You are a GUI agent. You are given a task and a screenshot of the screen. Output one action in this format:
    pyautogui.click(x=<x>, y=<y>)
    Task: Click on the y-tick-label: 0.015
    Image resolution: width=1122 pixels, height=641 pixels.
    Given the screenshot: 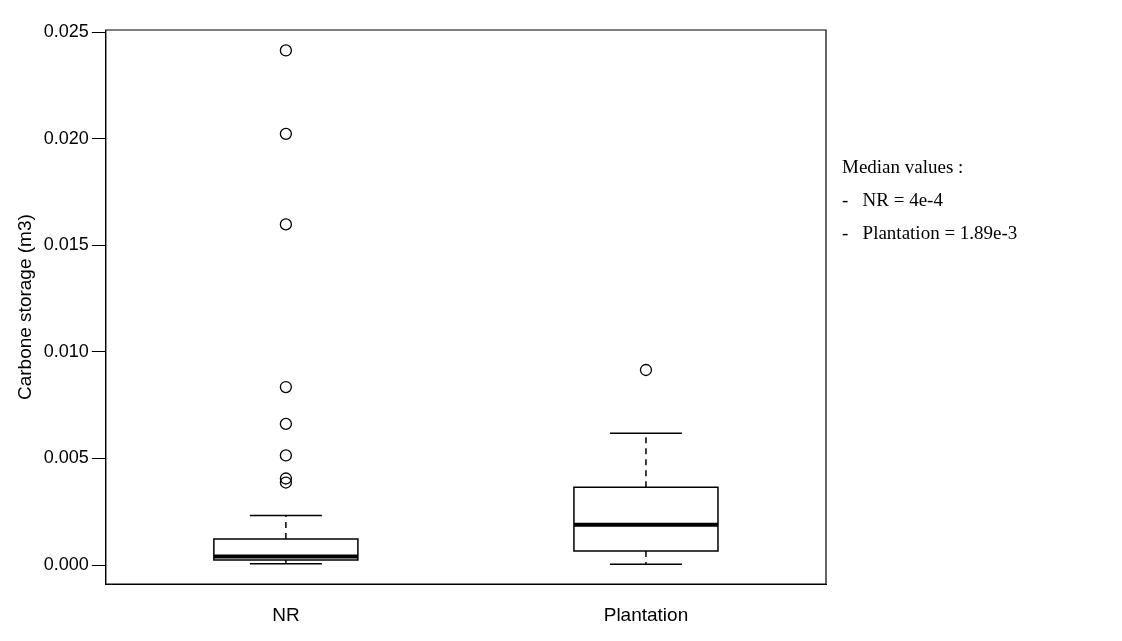 What is the action you would take?
    pyautogui.click(x=66, y=244)
    